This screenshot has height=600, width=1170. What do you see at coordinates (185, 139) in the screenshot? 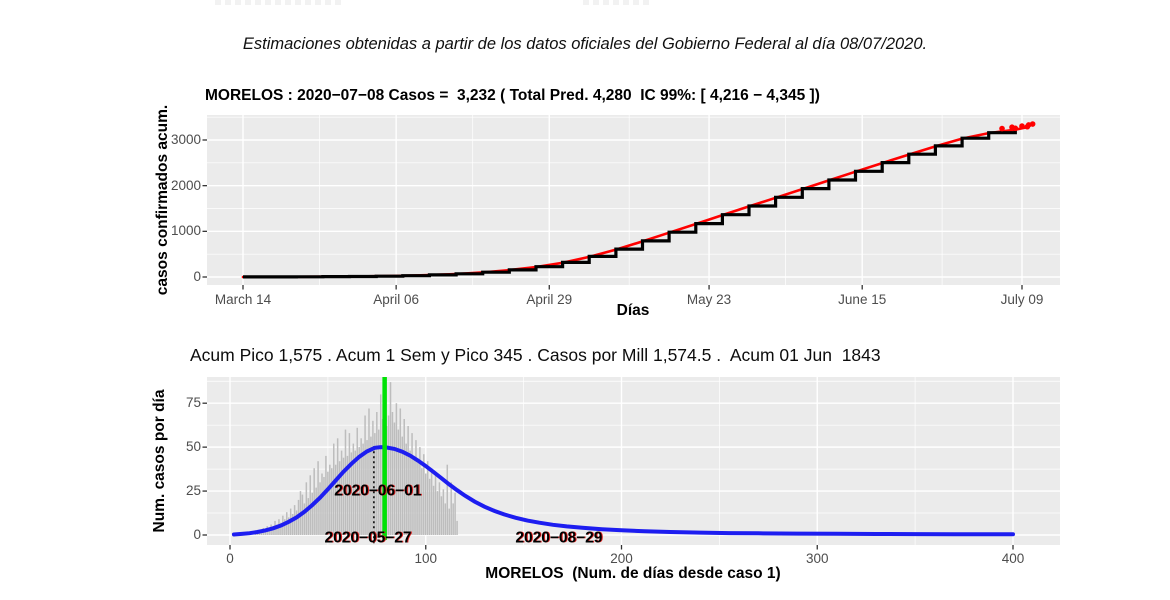
I see `cumulative-y-tick-label: 3000` at bounding box center [185, 139].